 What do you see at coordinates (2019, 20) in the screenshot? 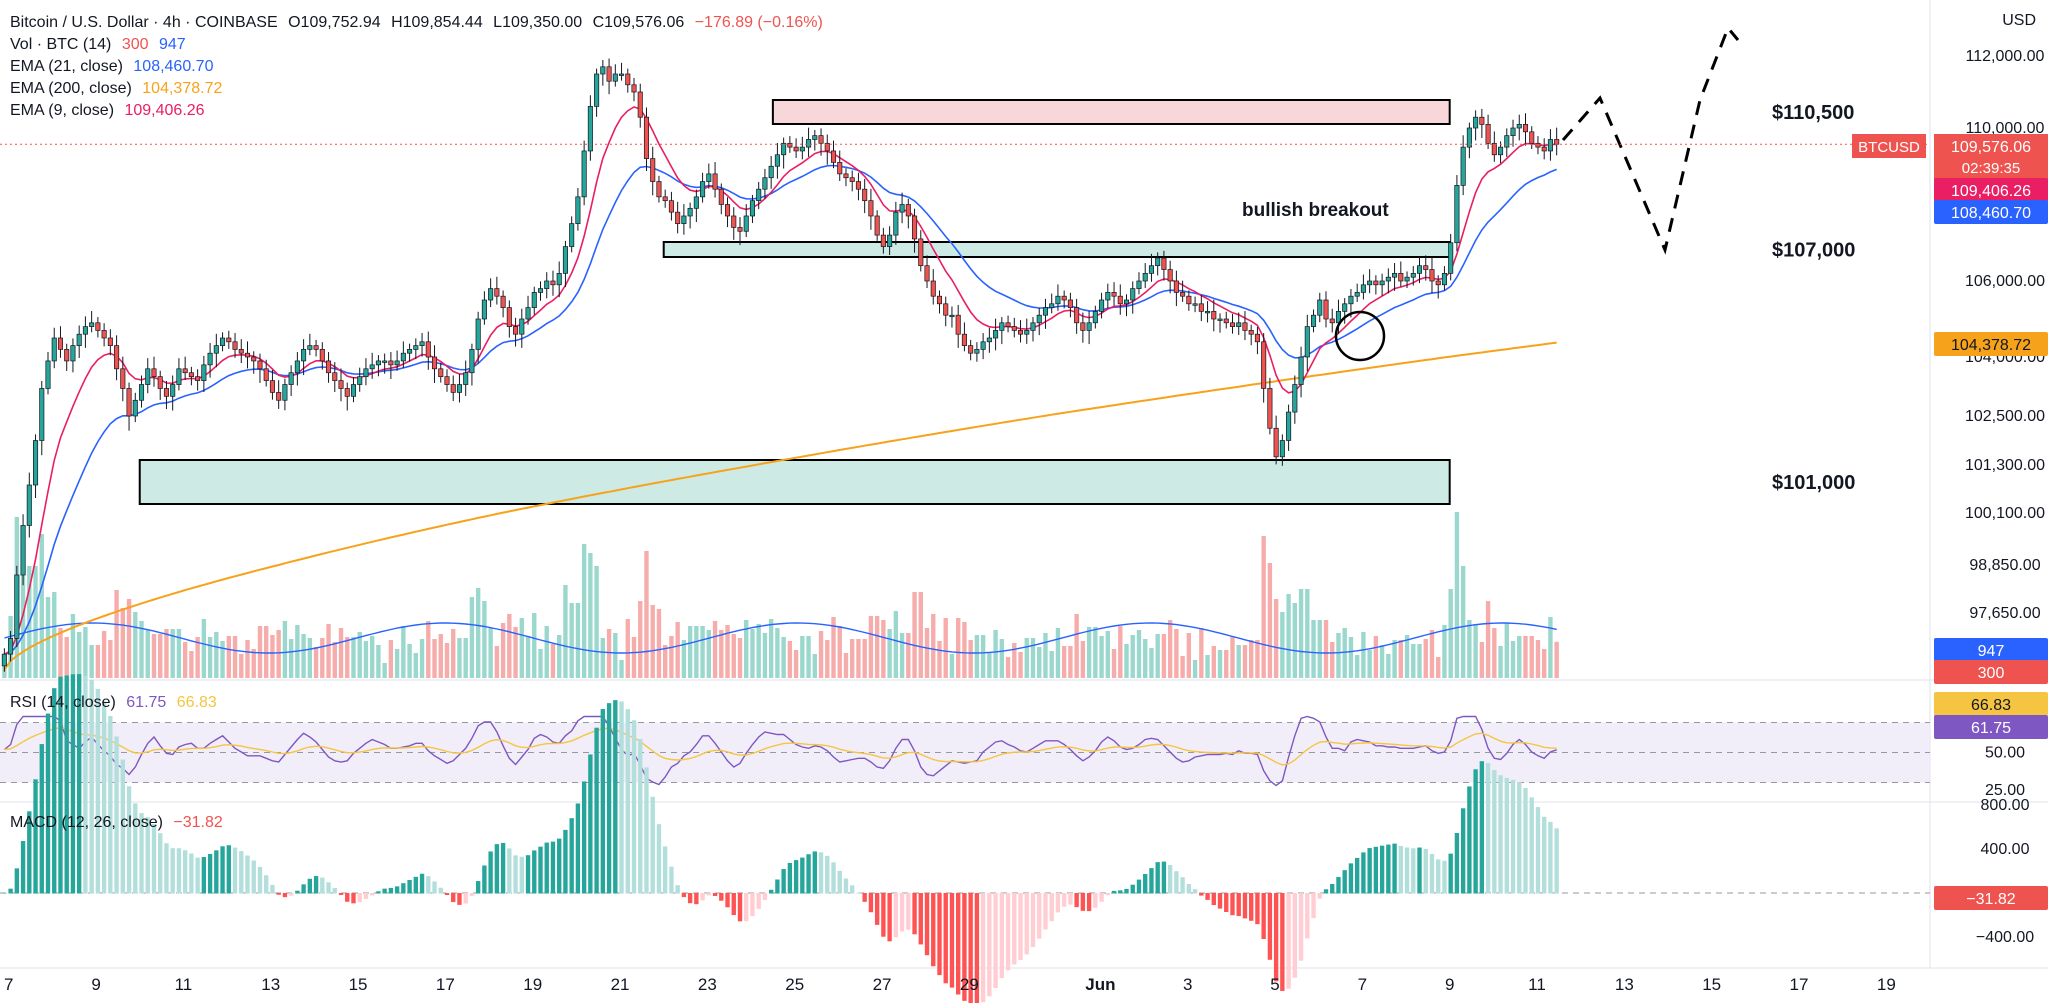
I see `currency-label: USD` at bounding box center [2019, 20].